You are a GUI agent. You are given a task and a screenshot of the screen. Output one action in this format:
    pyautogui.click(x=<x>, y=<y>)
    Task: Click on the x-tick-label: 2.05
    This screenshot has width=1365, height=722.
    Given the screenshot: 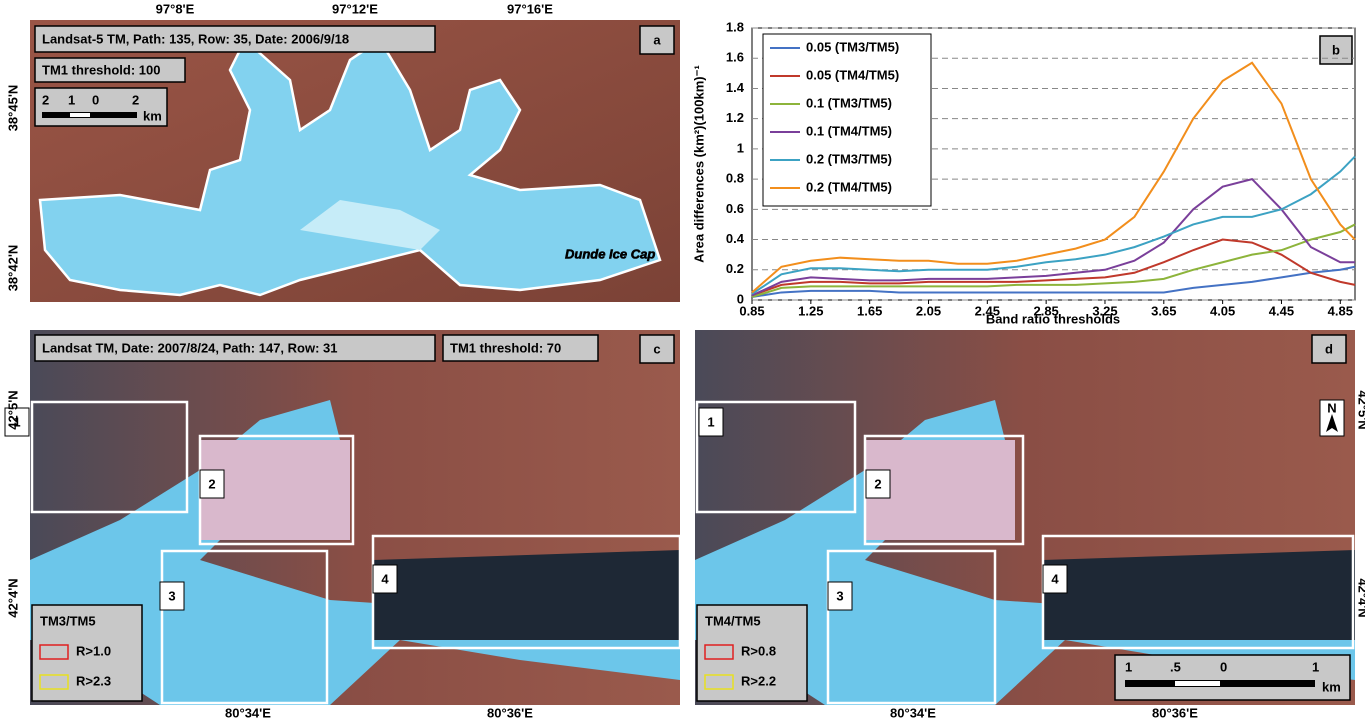 What is the action you would take?
    pyautogui.click(x=928, y=310)
    